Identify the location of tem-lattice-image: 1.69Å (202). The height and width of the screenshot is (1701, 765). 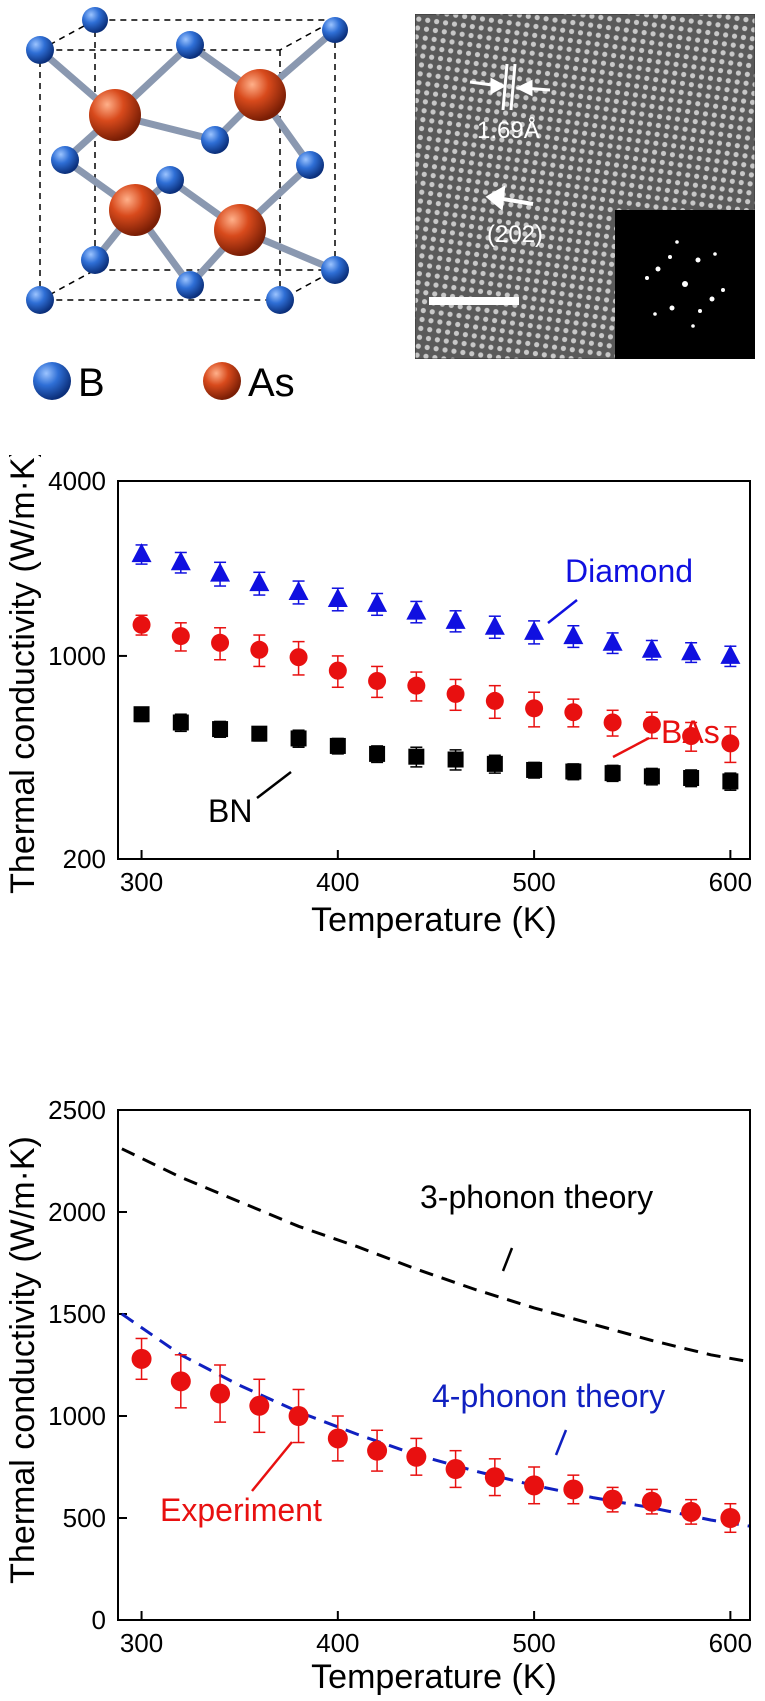
(585, 186).